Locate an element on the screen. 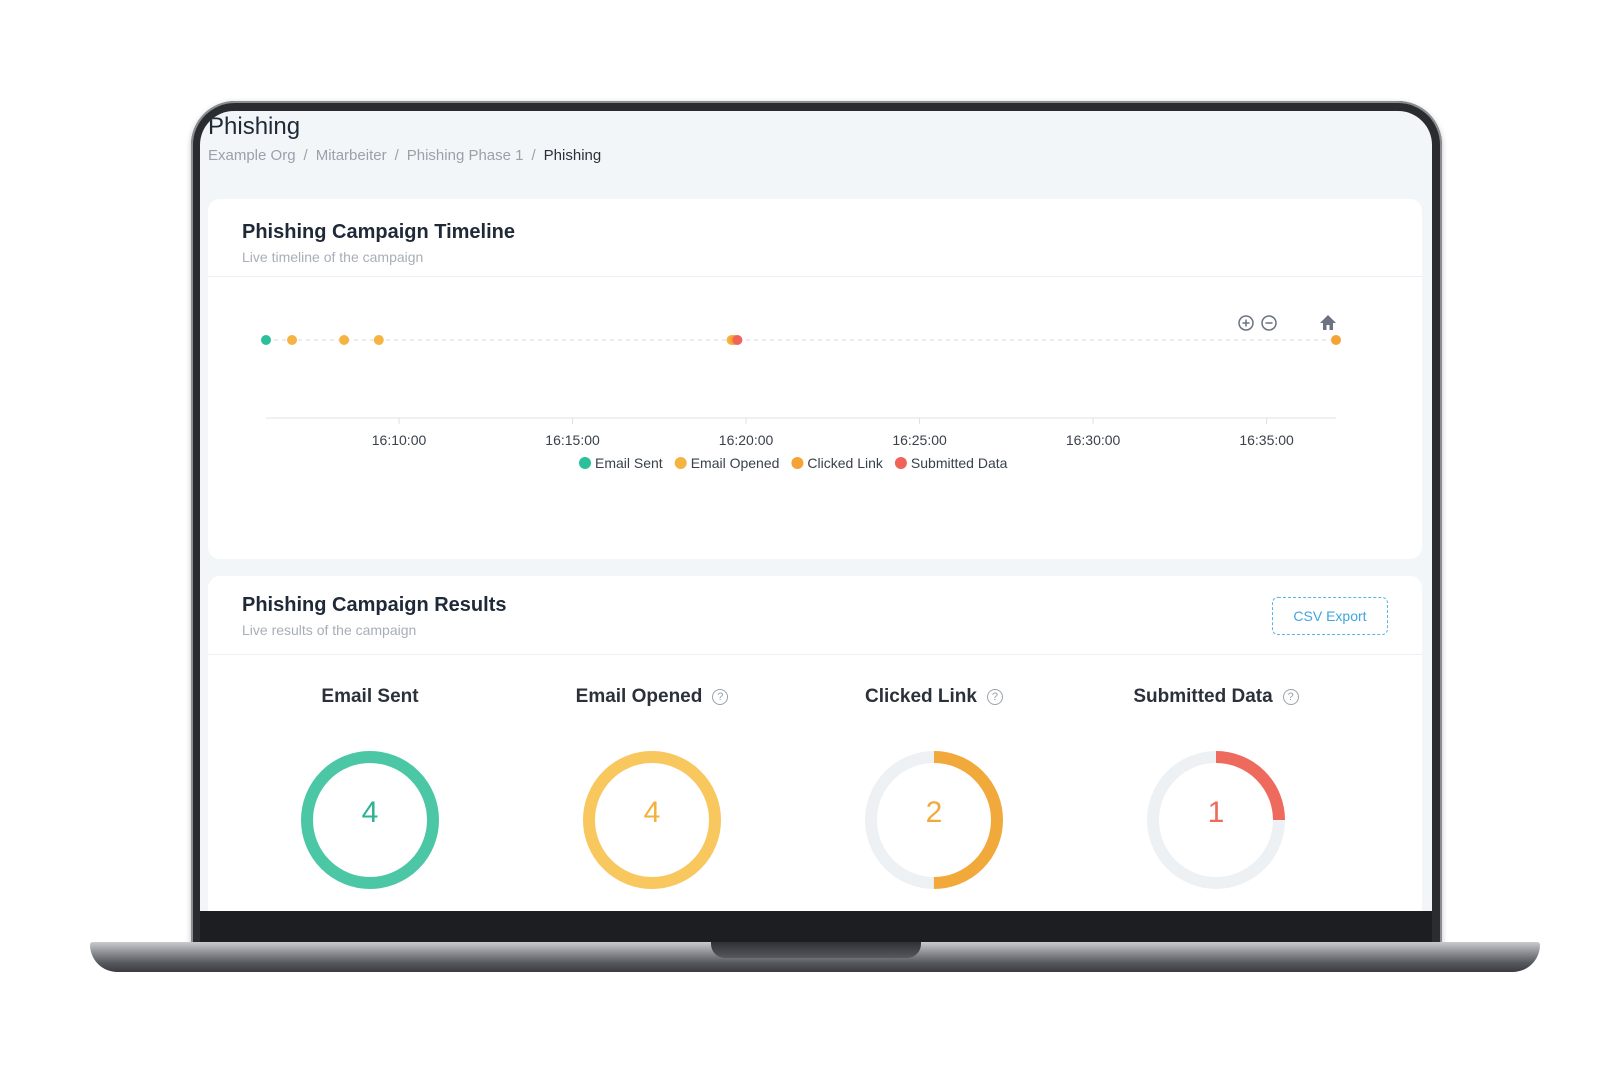 This screenshot has width=1620, height=1080. screen-bezel is located at coordinates (816, 927).